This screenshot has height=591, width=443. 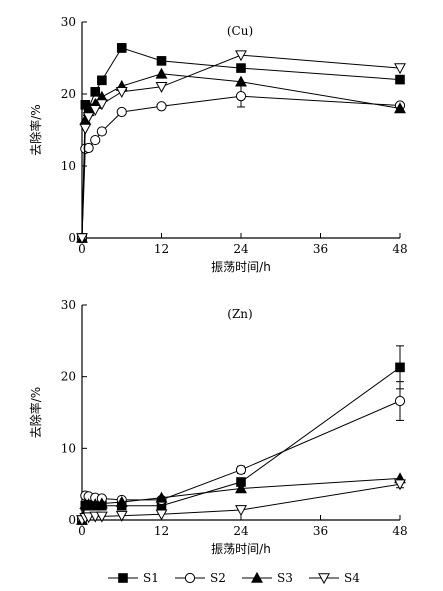 I want to click on legend-item-s3: S3, so click(x=267, y=578).